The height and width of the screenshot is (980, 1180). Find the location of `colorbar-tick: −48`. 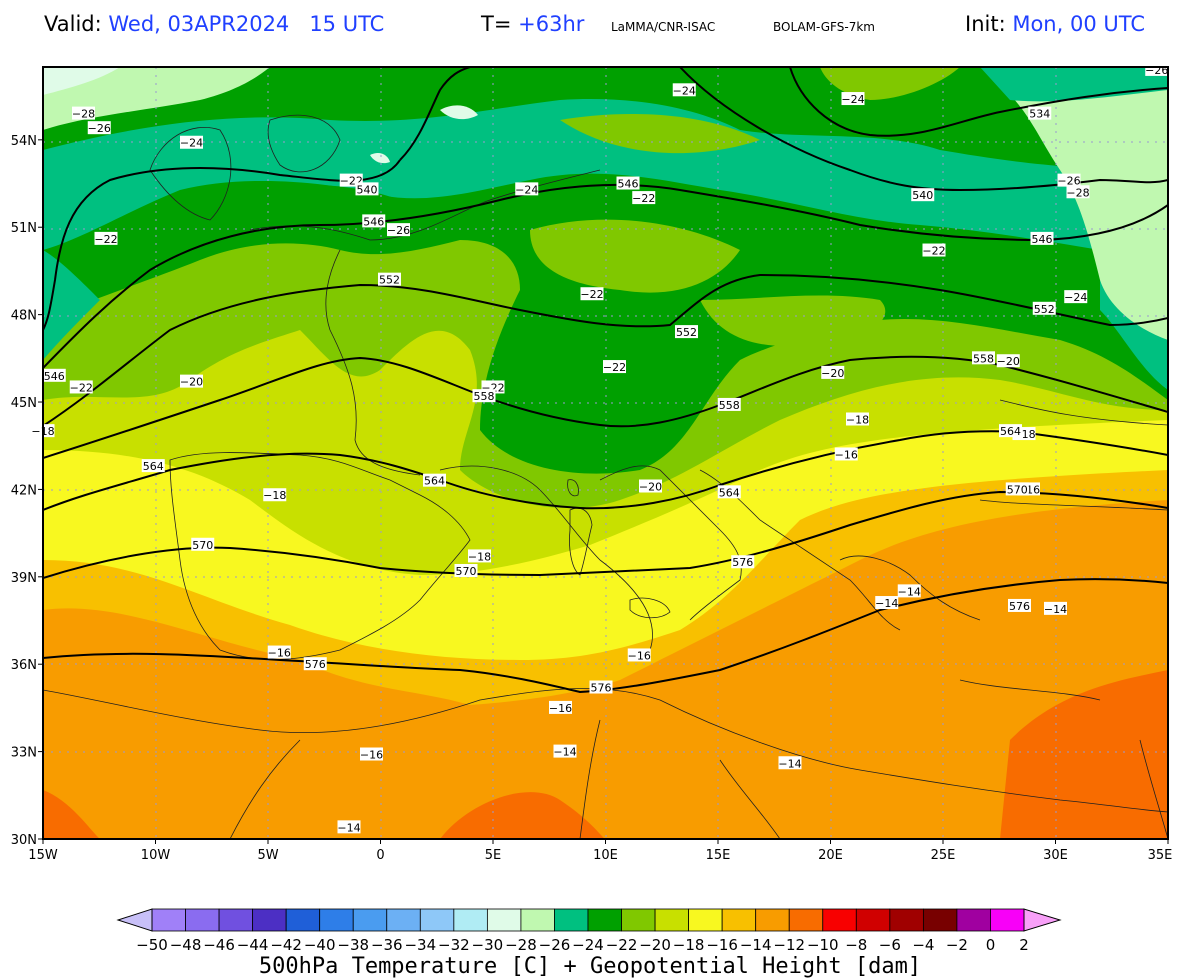

colorbar-tick: −48 is located at coordinates (186, 945).